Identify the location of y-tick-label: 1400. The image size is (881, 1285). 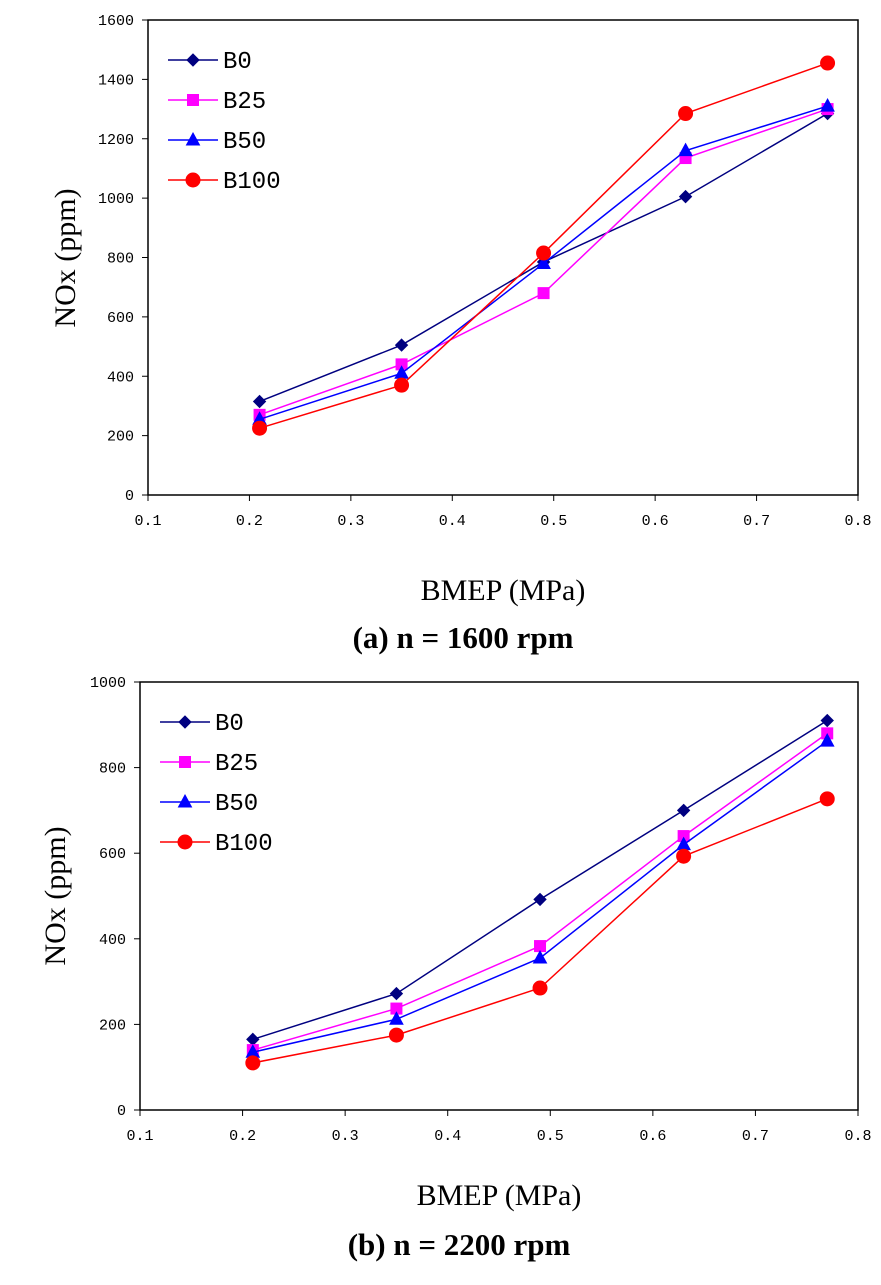
(116, 80).